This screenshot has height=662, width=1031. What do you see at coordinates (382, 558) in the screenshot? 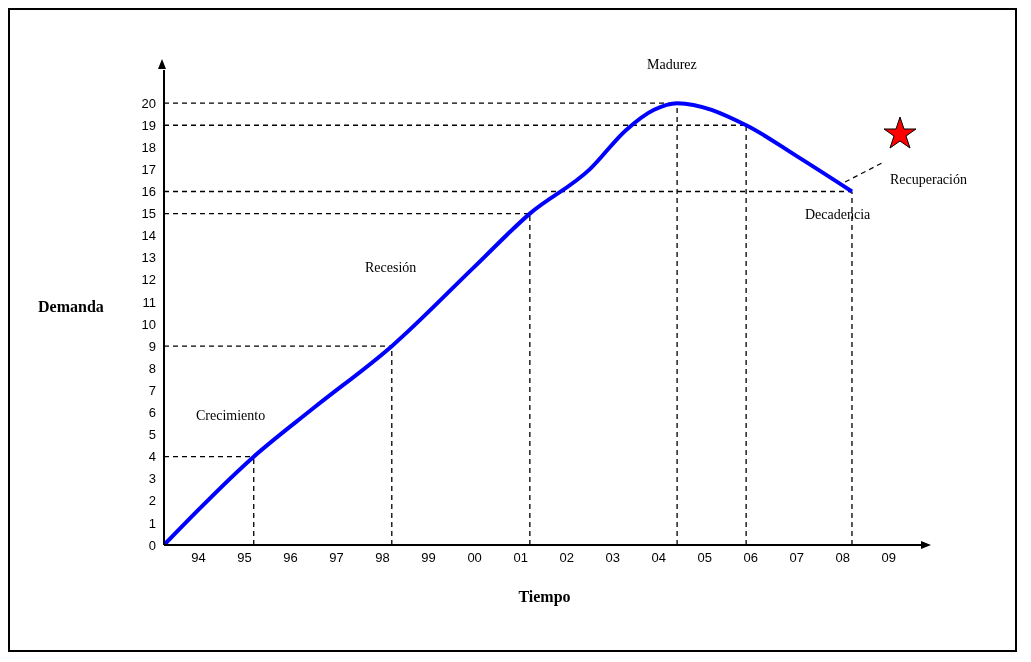
I see `x-tick-label: 98` at bounding box center [382, 558].